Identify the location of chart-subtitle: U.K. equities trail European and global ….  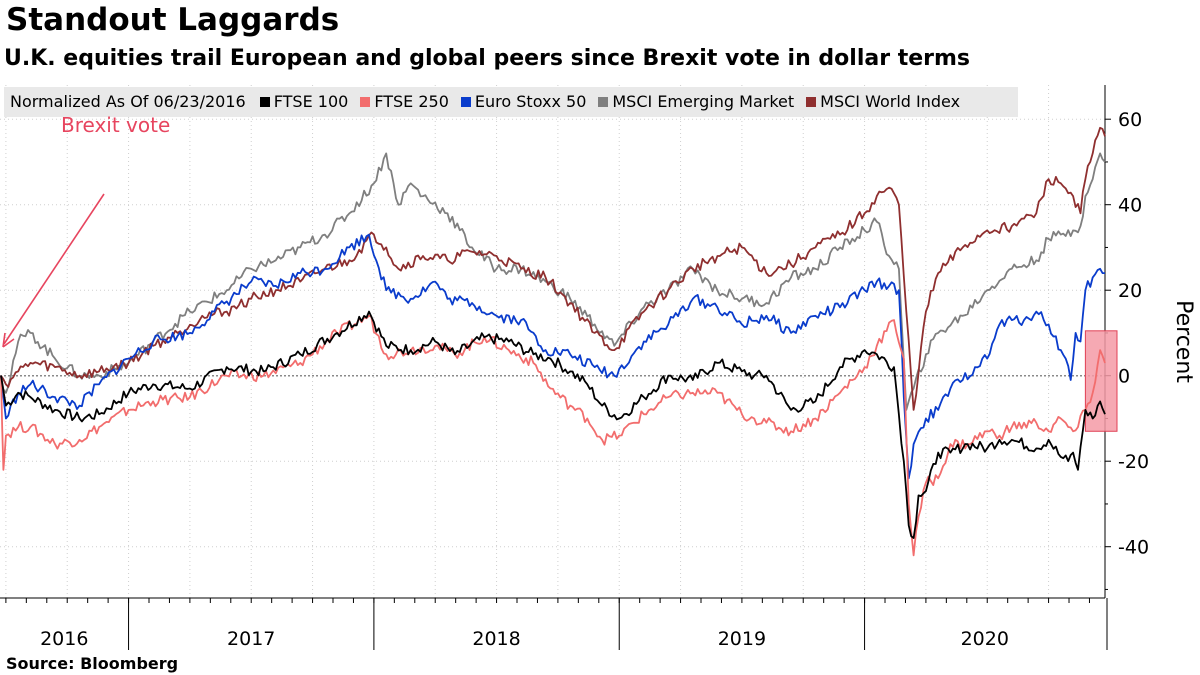
(487, 58).